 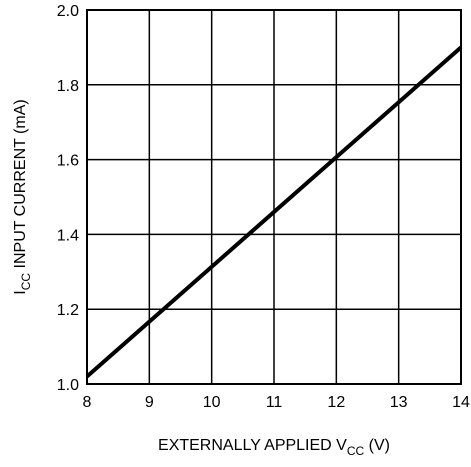 I want to click on y-tick-label: 1.4, so click(x=68, y=235).